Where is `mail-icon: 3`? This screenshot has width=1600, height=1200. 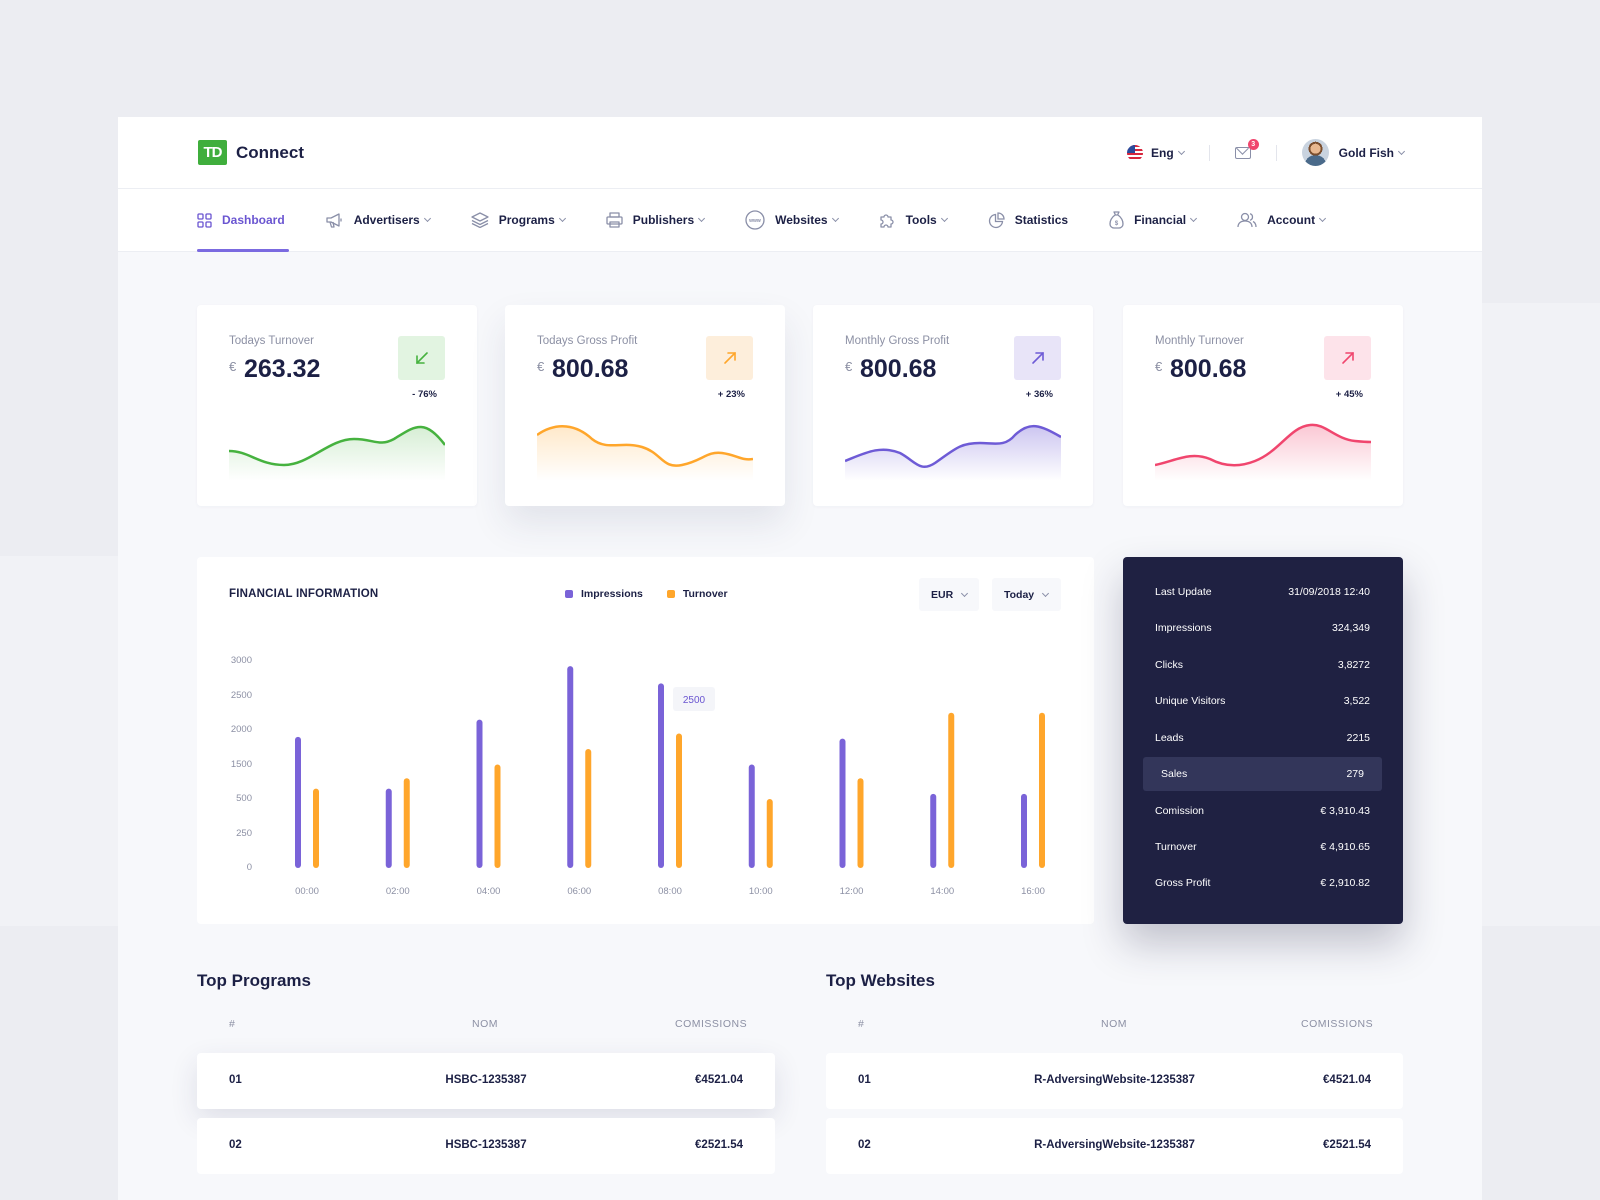
mail-icon: 3 is located at coordinates (1246, 148).